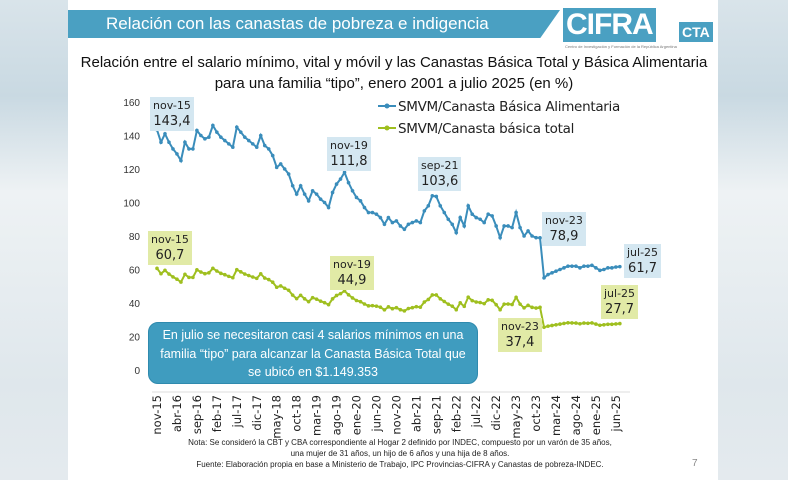 Image resolution: width=788 pixels, height=480 pixels. What do you see at coordinates (520, 326) in the screenshot?
I see `data-label-date: nov-23` at bounding box center [520, 326].